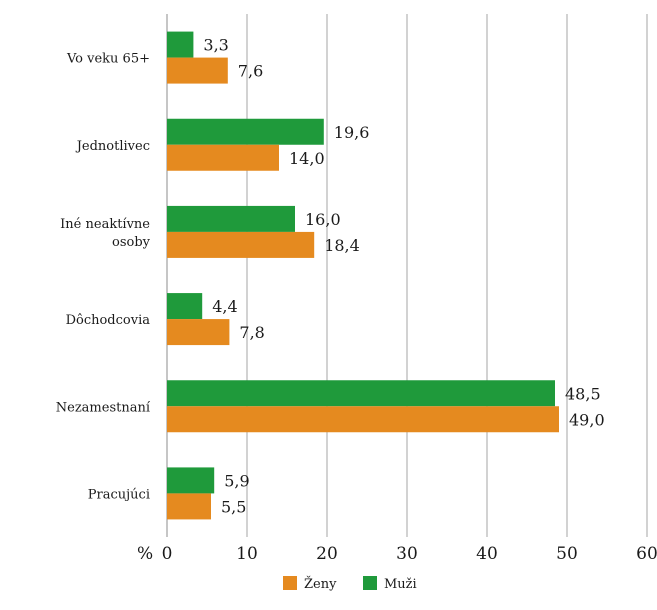 The width and height of the screenshot is (657, 610). I want to click on category-label-4: Dôchodcovia, so click(108, 320).